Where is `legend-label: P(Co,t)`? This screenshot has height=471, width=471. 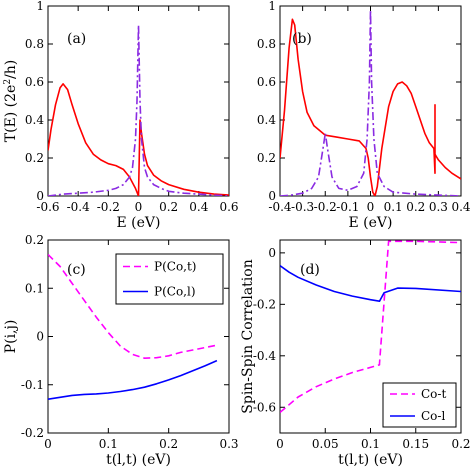 legend-label: P(Co,t) is located at coordinates (175, 267).